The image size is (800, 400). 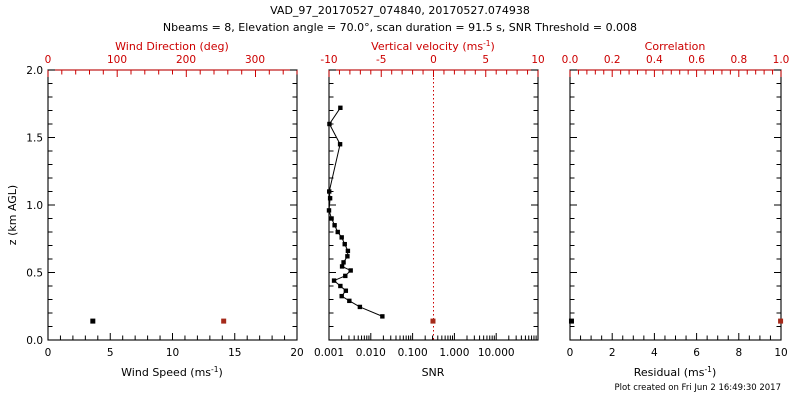 I want to click on panel3-tick-4: 8, so click(x=738, y=353).